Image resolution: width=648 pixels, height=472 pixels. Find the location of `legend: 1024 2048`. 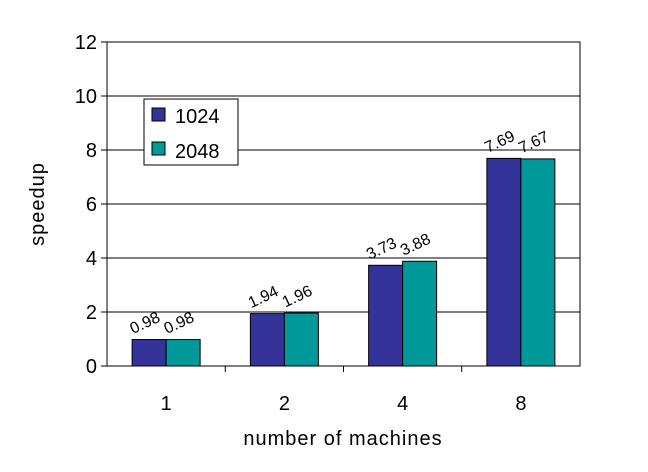

legend: 1024 2048 is located at coordinates (191, 132).